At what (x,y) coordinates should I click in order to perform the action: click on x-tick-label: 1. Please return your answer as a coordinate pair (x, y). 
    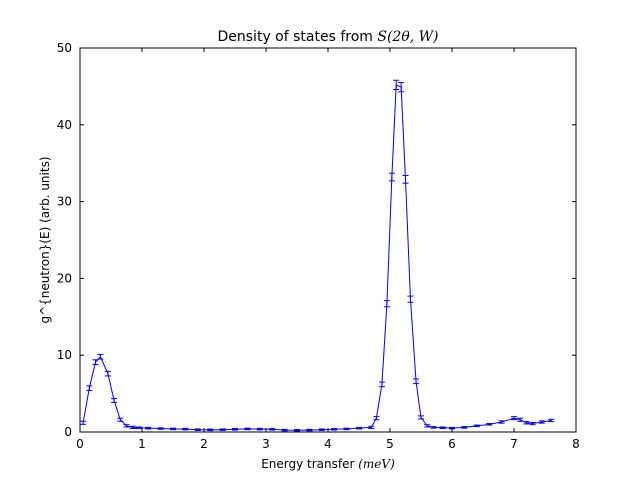
    Looking at the image, I should click on (142, 444).